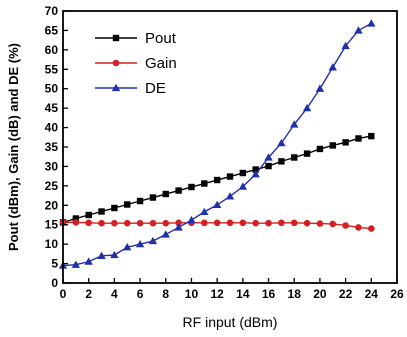  Describe the element at coordinates (320, 294) in the screenshot. I see `x-tick-label: 20` at that location.